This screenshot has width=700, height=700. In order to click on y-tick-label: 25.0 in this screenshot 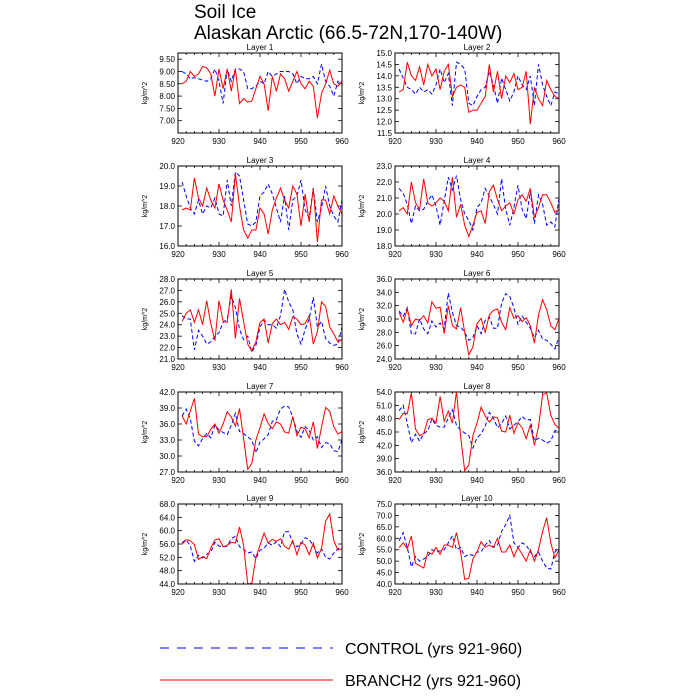, I will do `click(167, 313)`.